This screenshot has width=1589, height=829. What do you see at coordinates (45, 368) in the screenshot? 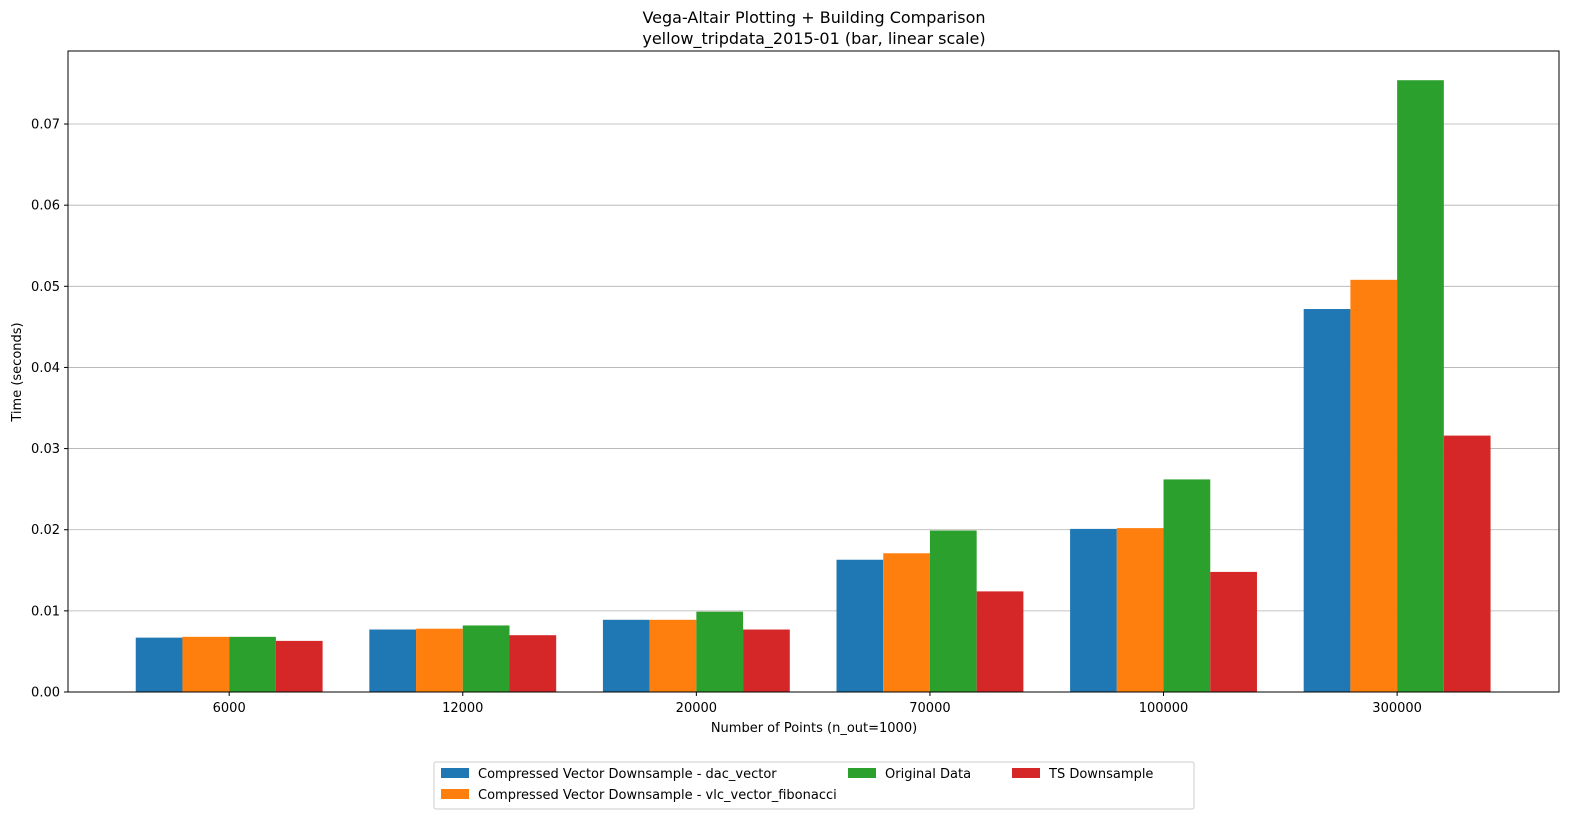
I see `y-tick-label: 0.04` at bounding box center [45, 368].